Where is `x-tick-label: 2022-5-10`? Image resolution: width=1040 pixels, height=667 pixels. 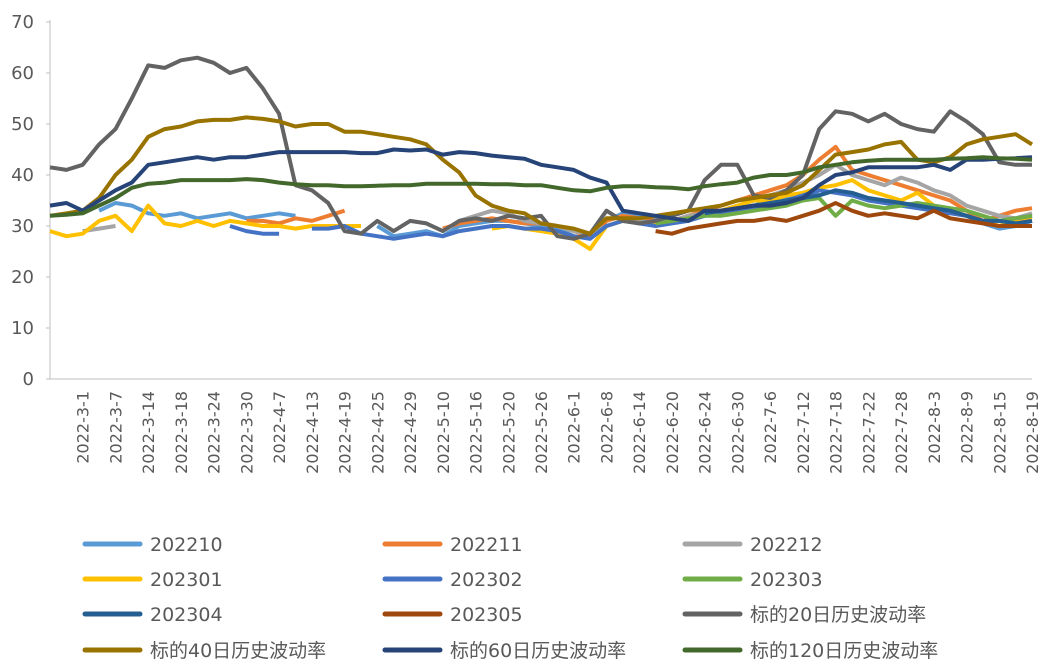
x-tick-label: 2022-5-10 is located at coordinates (443, 432).